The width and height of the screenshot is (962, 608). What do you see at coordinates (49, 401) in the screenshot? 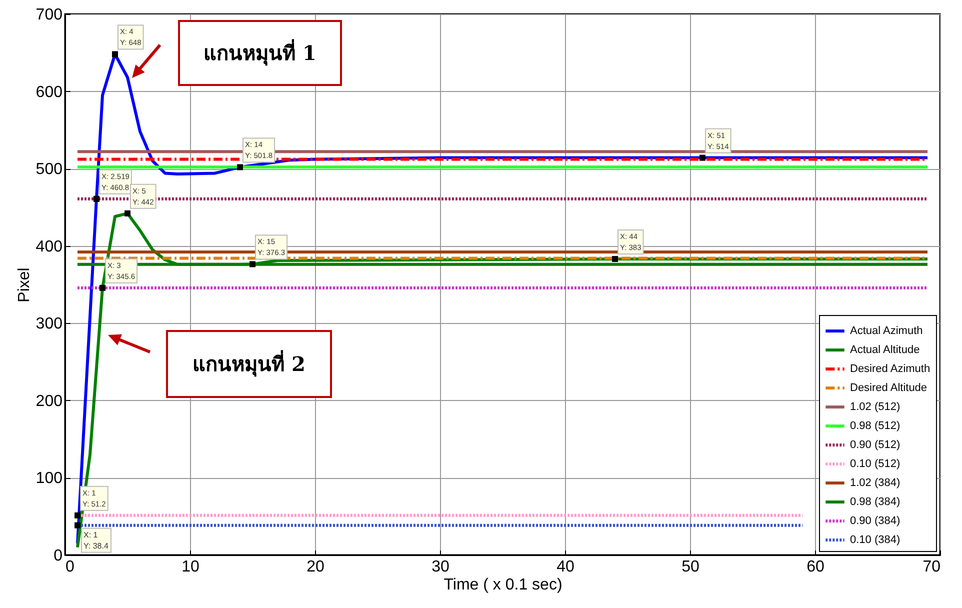
I see `y-tick-label: 200` at bounding box center [49, 401].